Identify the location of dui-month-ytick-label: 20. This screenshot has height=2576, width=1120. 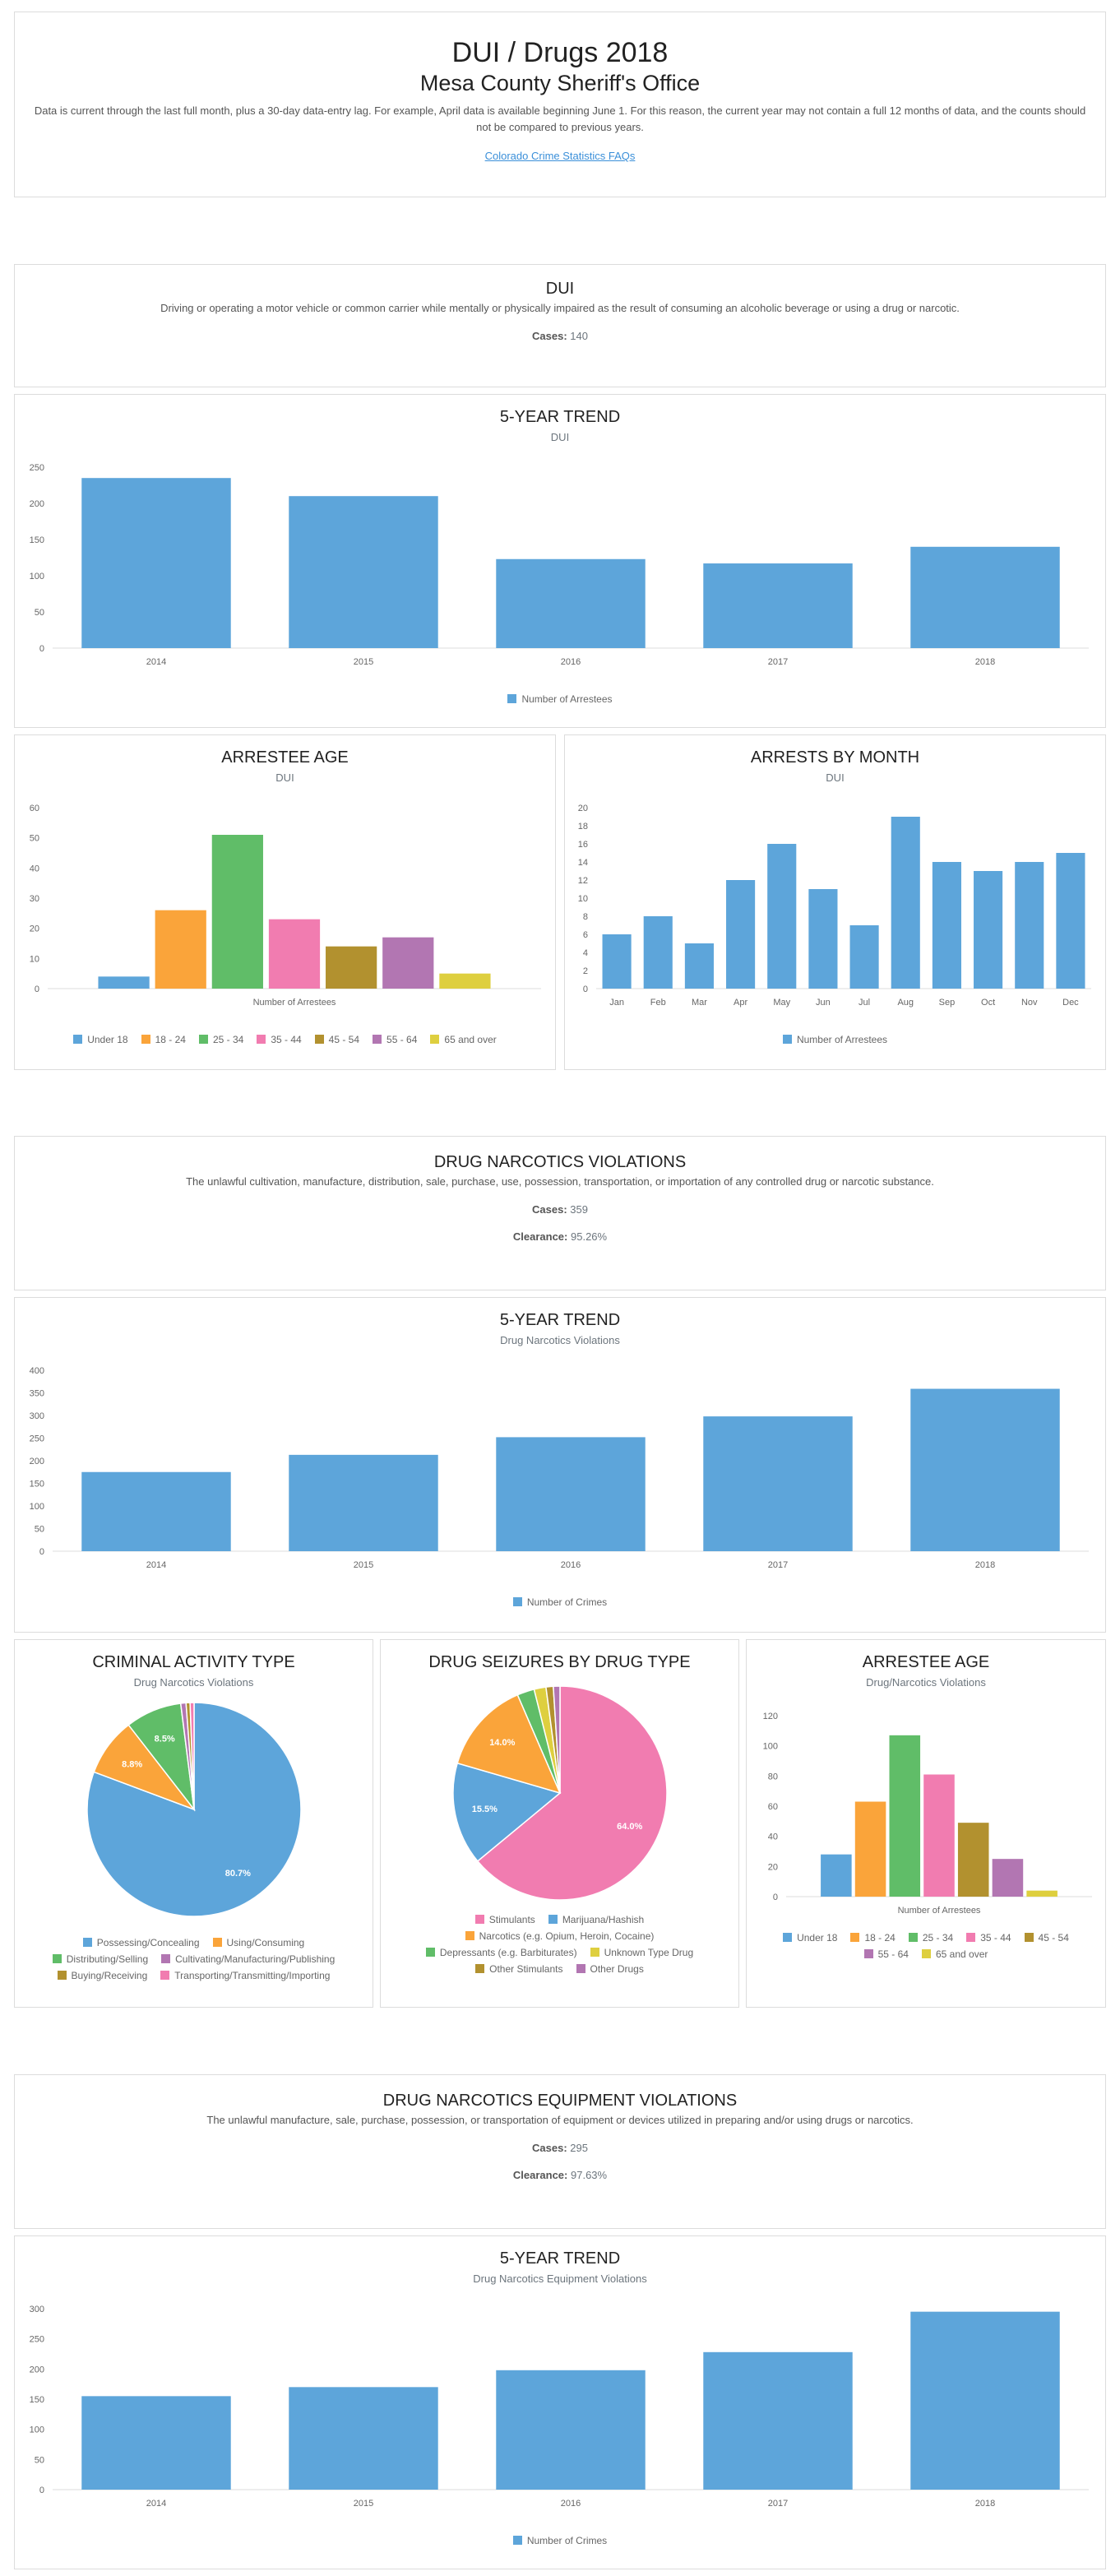
(583, 809).